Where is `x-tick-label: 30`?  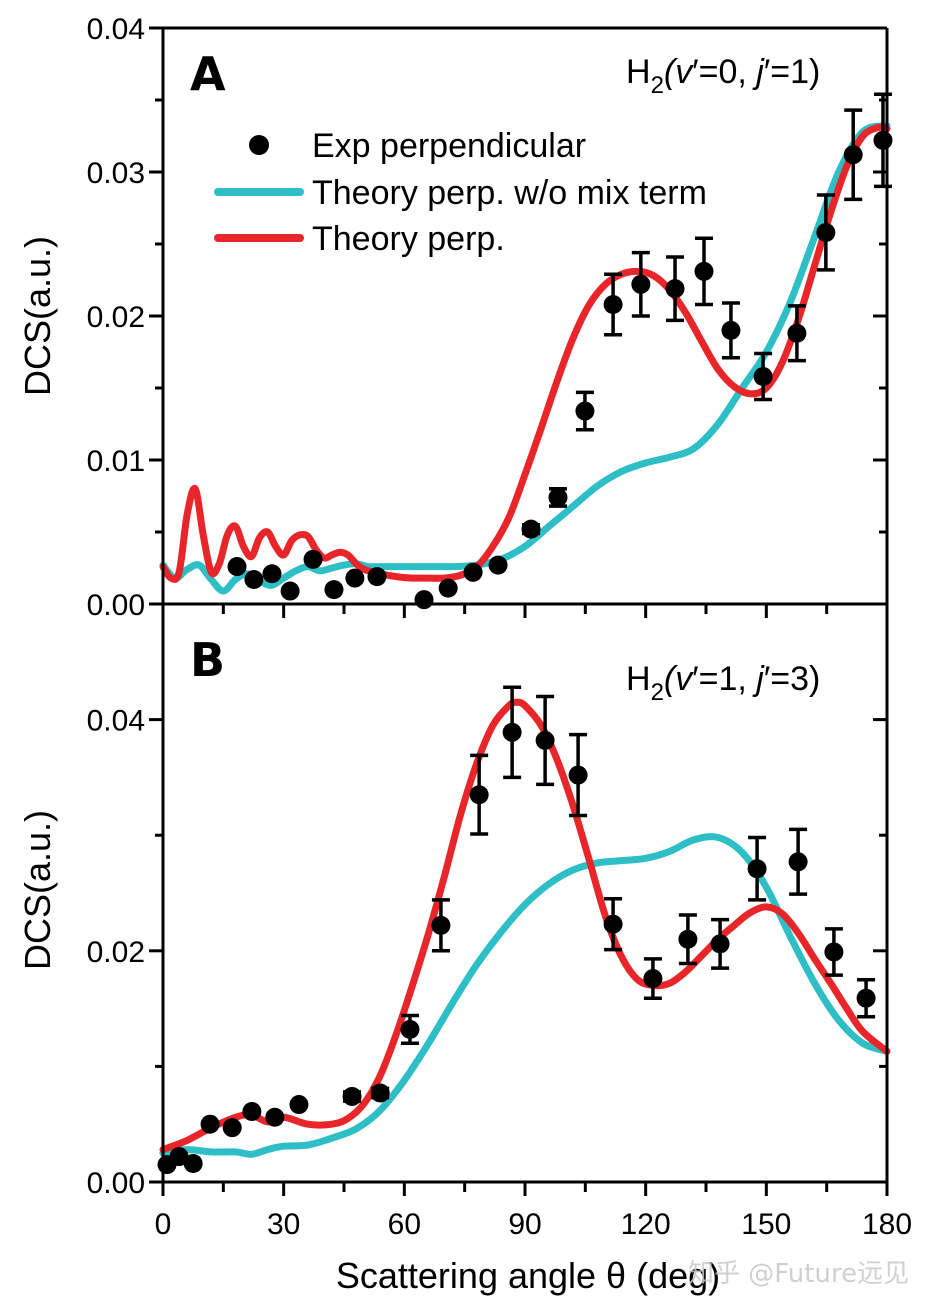 x-tick-label: 30 is located at coordinates (283, 1224).